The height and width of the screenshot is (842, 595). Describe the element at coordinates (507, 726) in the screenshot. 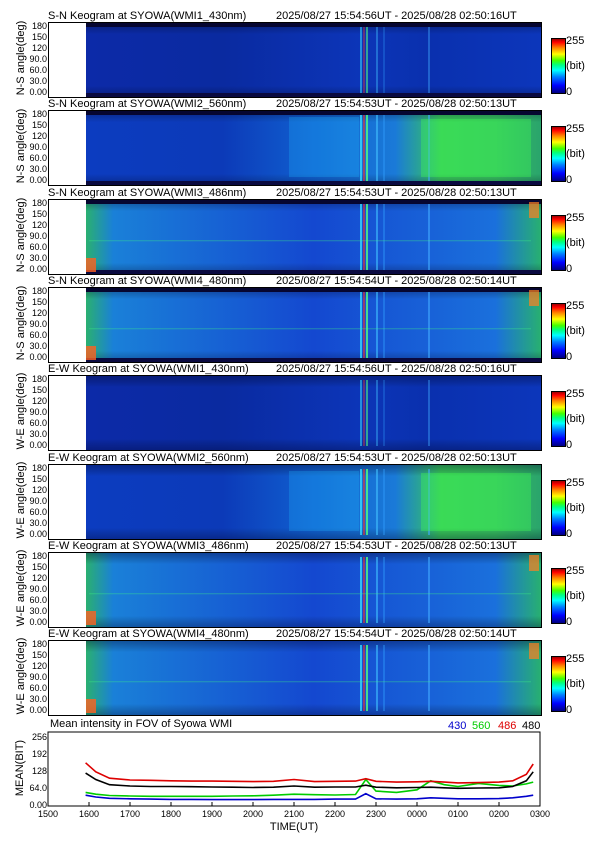

I see `legend-item: 486` at that location.